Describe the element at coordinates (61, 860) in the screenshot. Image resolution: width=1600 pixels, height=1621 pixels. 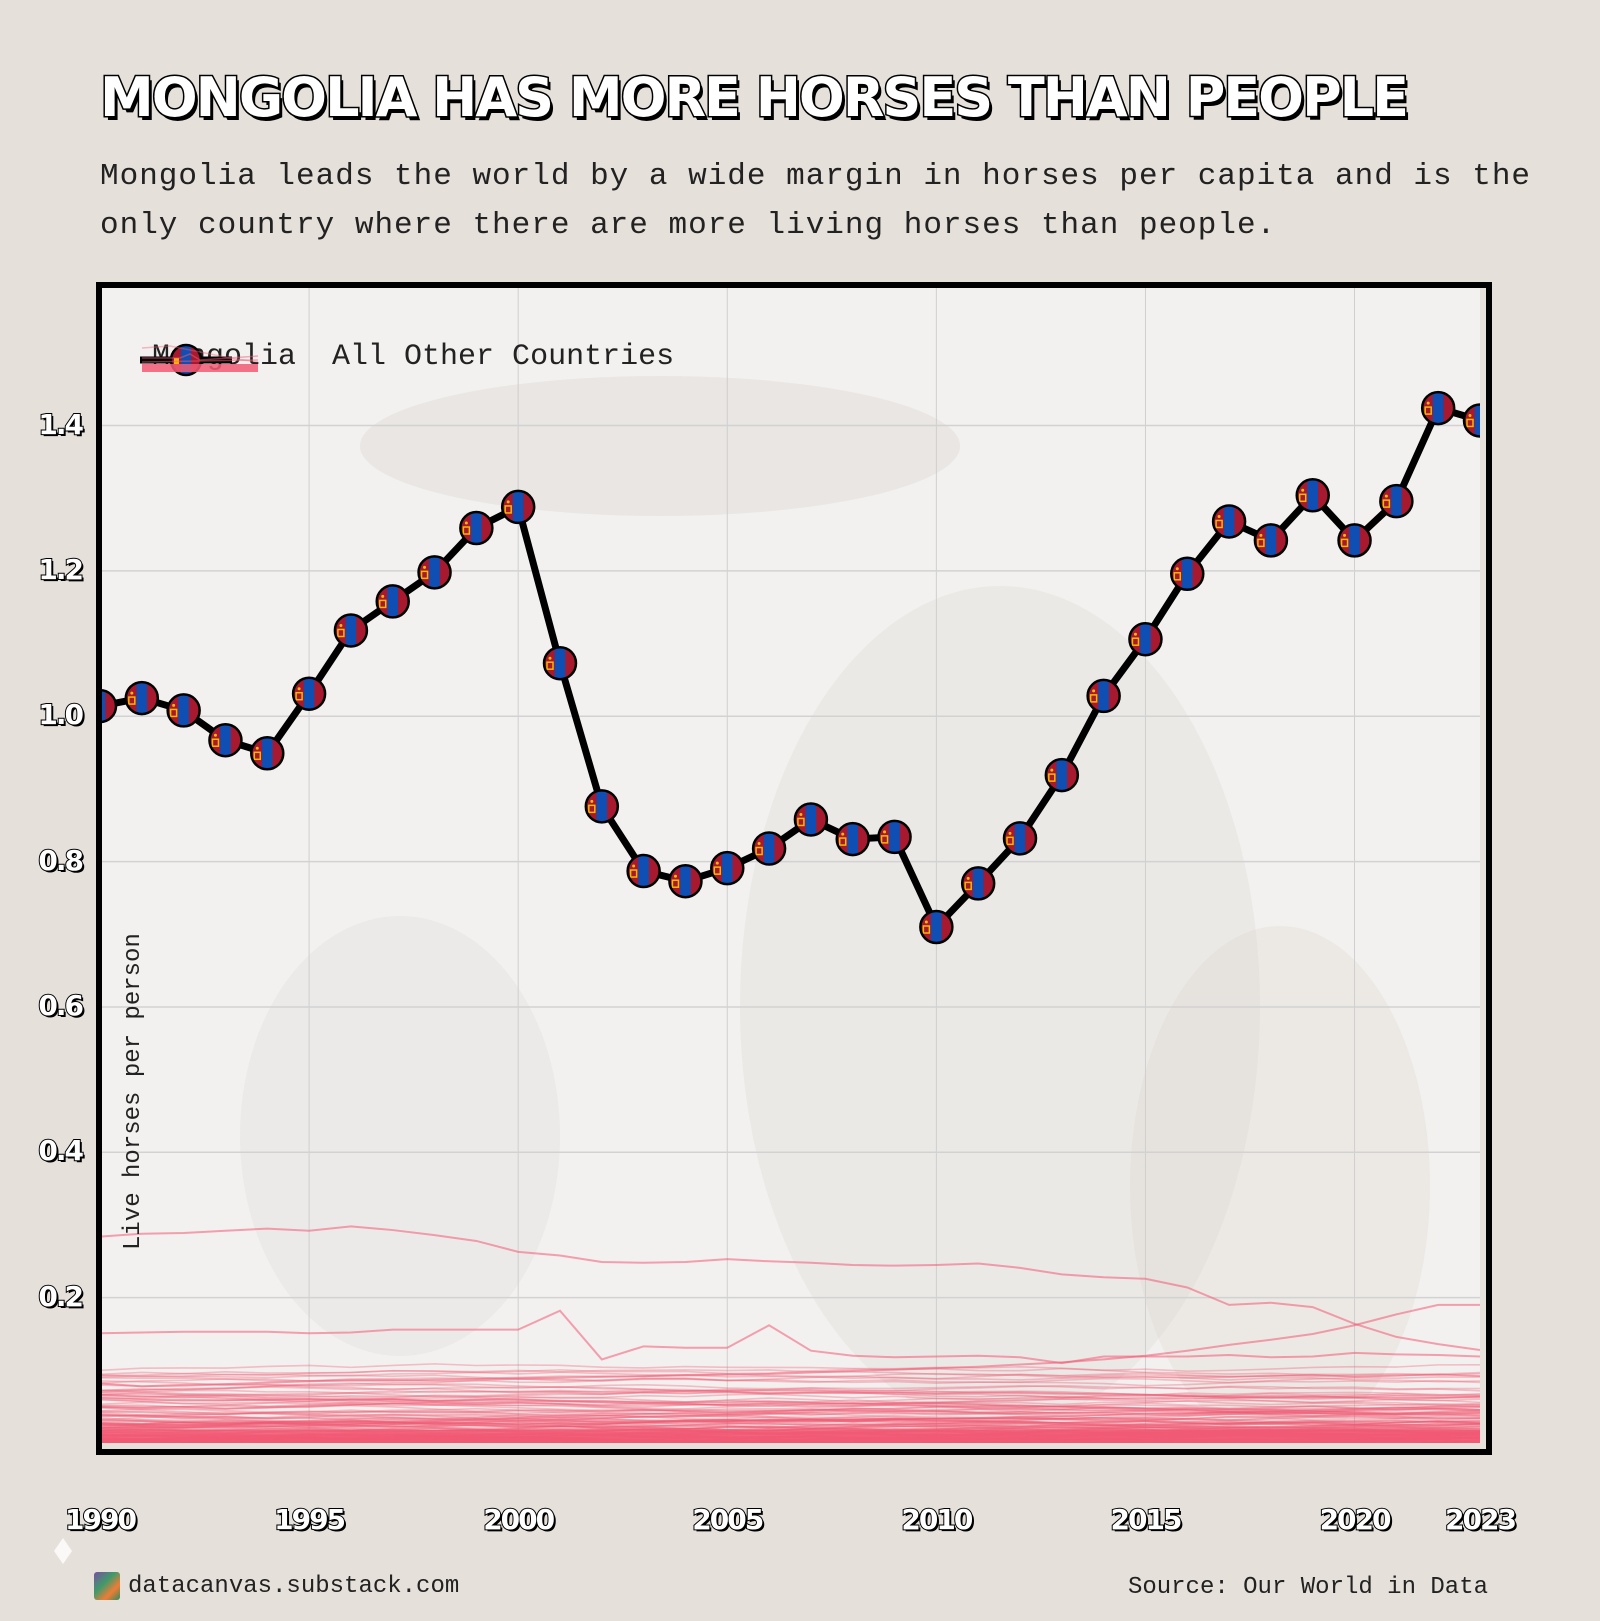
I see `y-tick-label: 0.8` at that location.